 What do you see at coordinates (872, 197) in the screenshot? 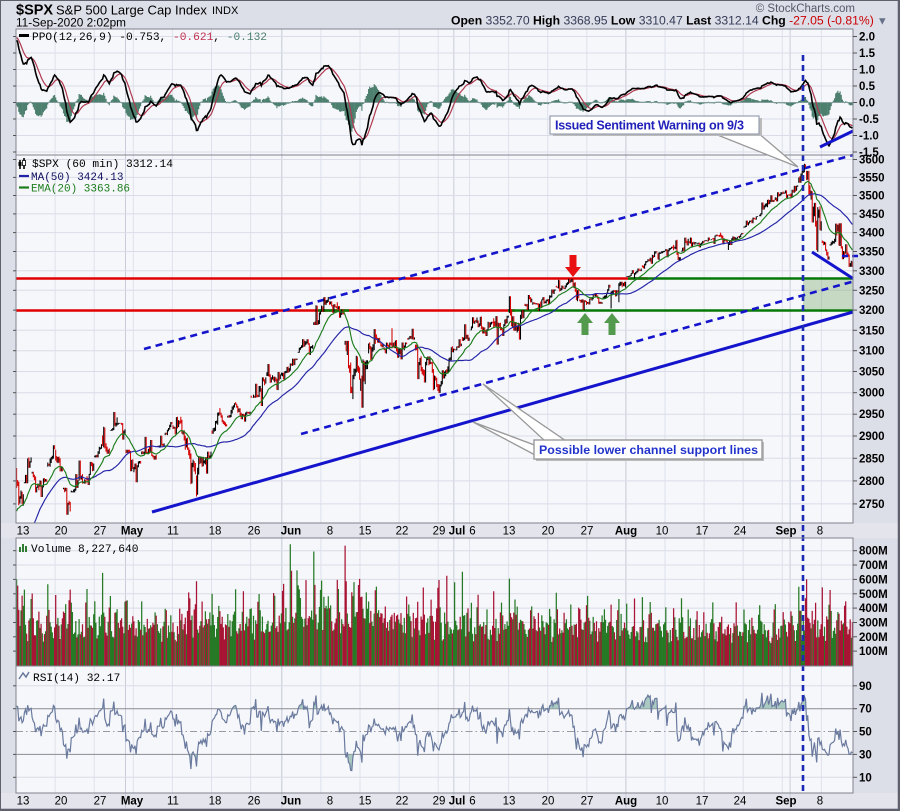
I see `svg-text: 3500` at bounding box center [872, 197].